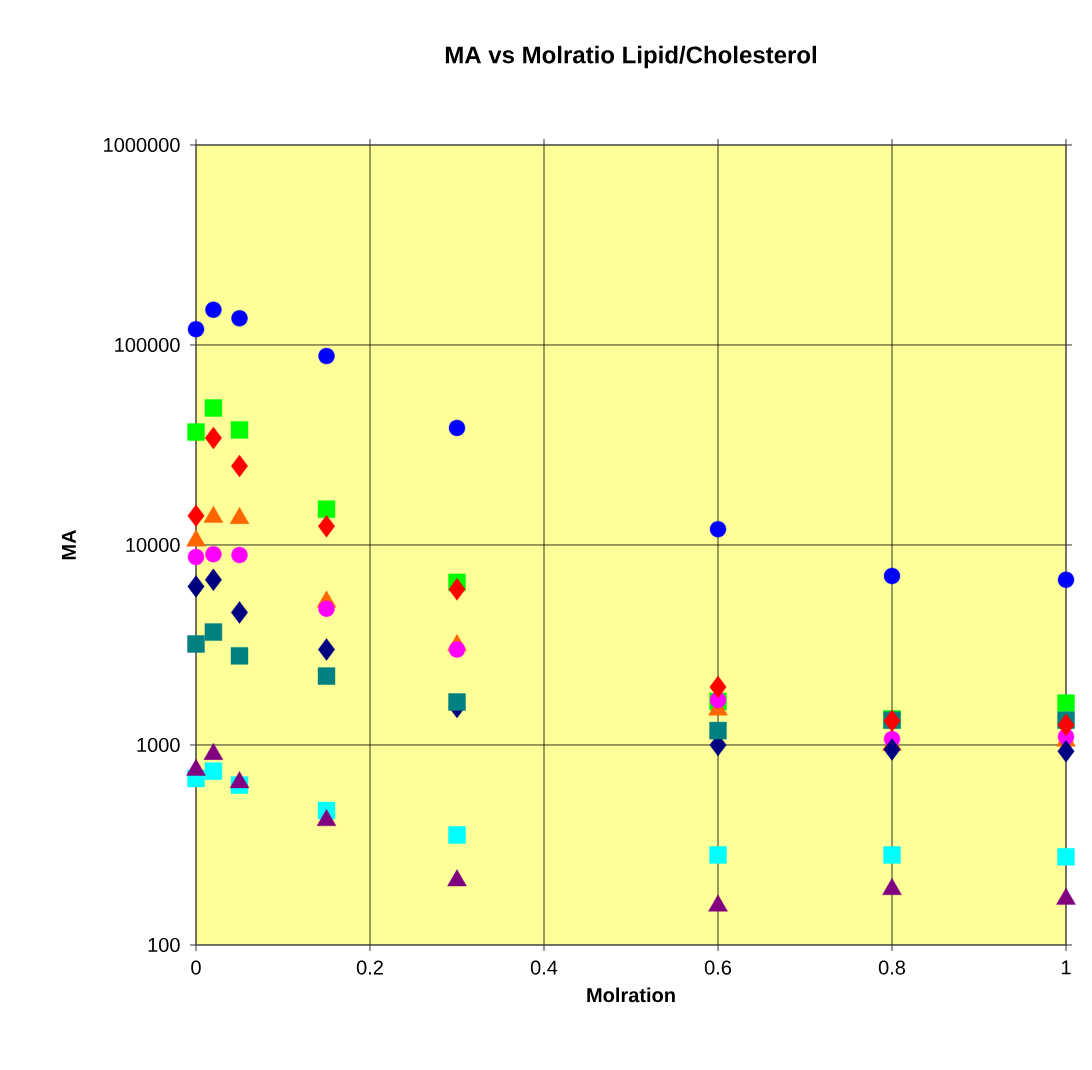 The height and width of the screenshot is (1070, 1092). I want to click on chart-title: MA vs Molratio Lipid/Cholesterol, so click(630, 57).